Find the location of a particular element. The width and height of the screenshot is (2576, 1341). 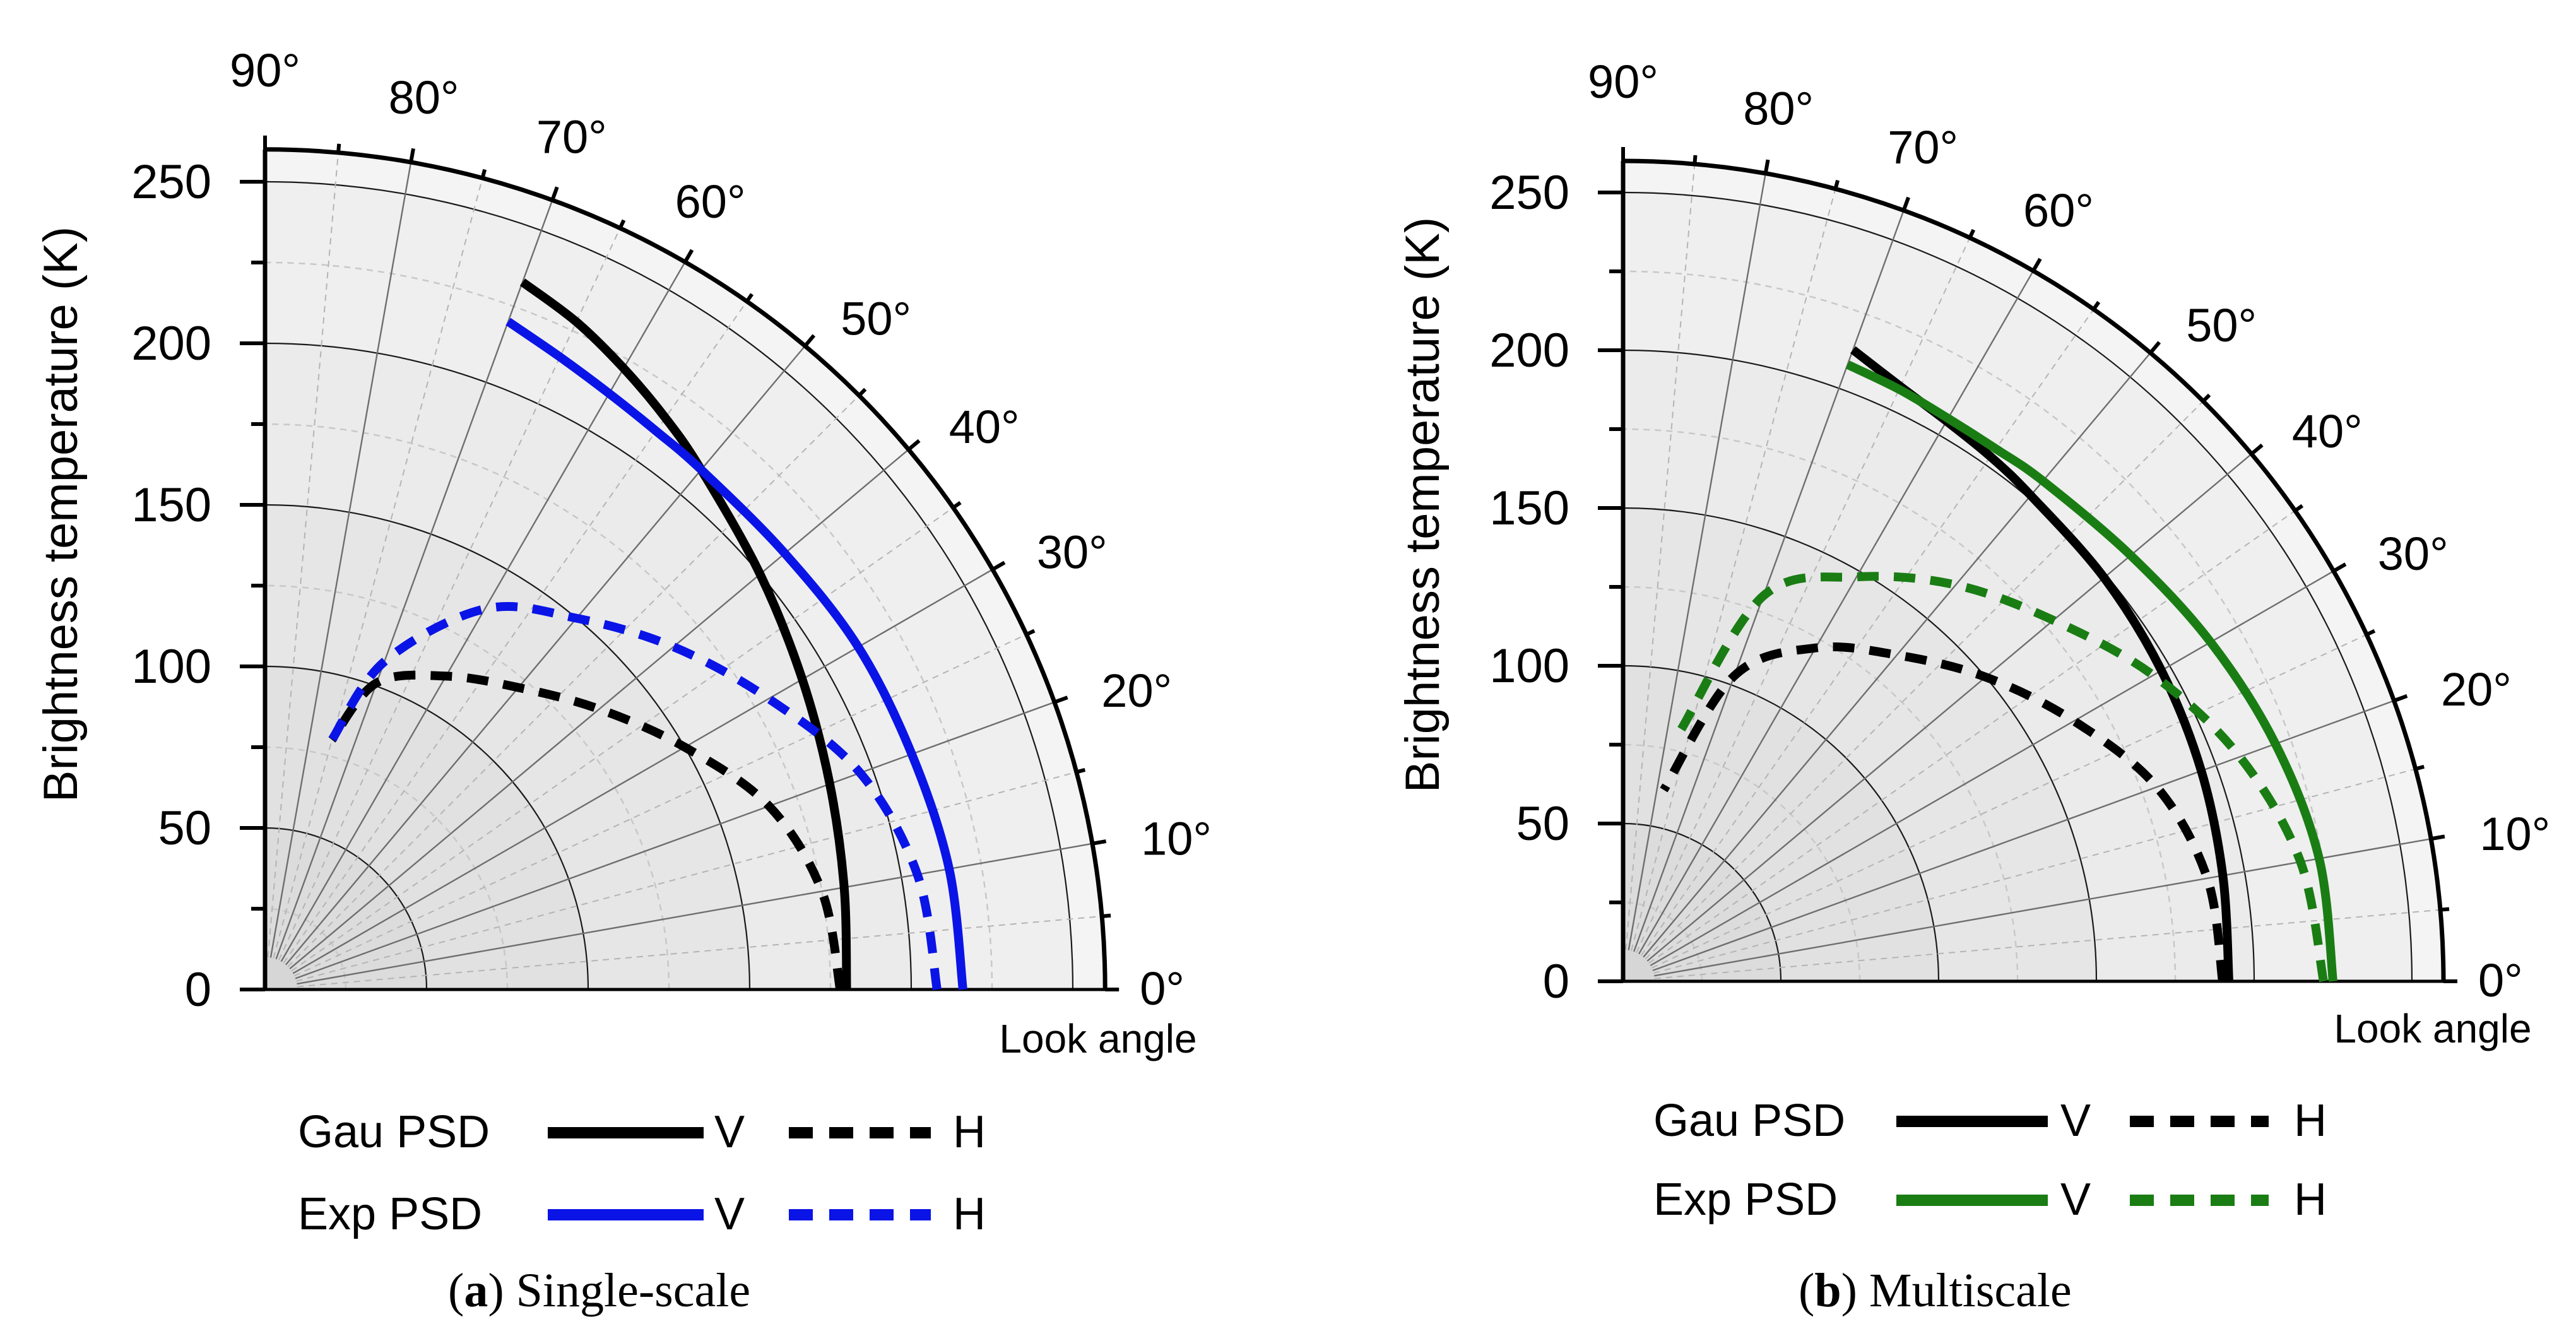

legend-a-row2-h: H is located at coordinates (970, 1214).